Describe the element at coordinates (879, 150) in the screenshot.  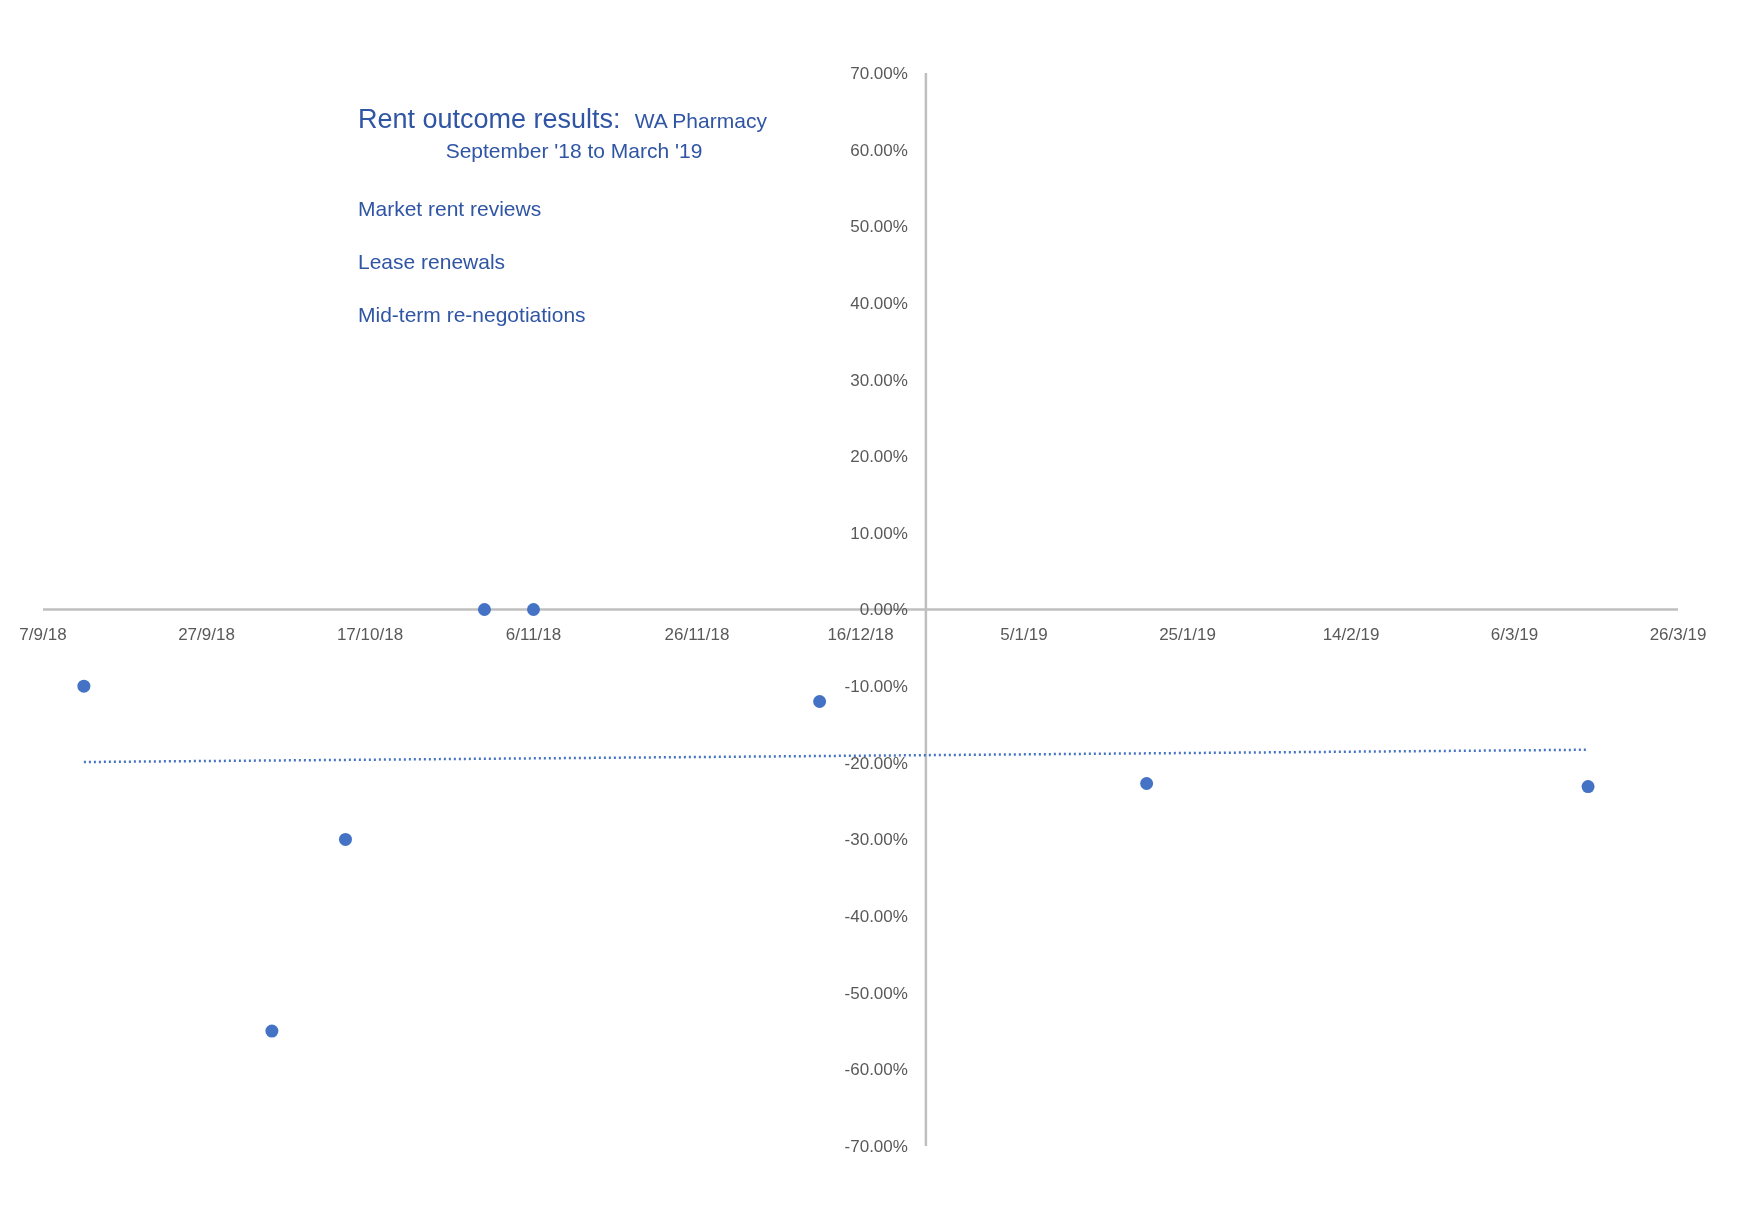
I see `y-tick-label: 60.00%` at that location.